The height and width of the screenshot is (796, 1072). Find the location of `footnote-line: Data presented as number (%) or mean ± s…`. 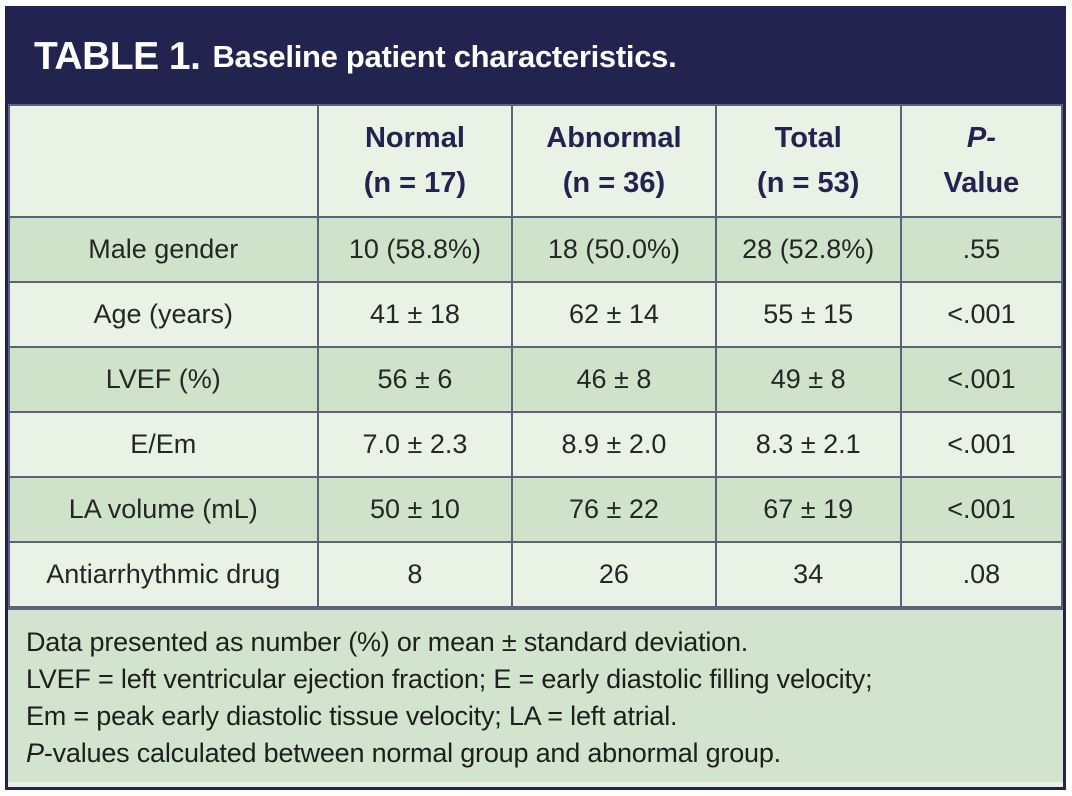

footnote-line: Data presented as number (%) or mean ± s… is located at coordinates (387, 642).